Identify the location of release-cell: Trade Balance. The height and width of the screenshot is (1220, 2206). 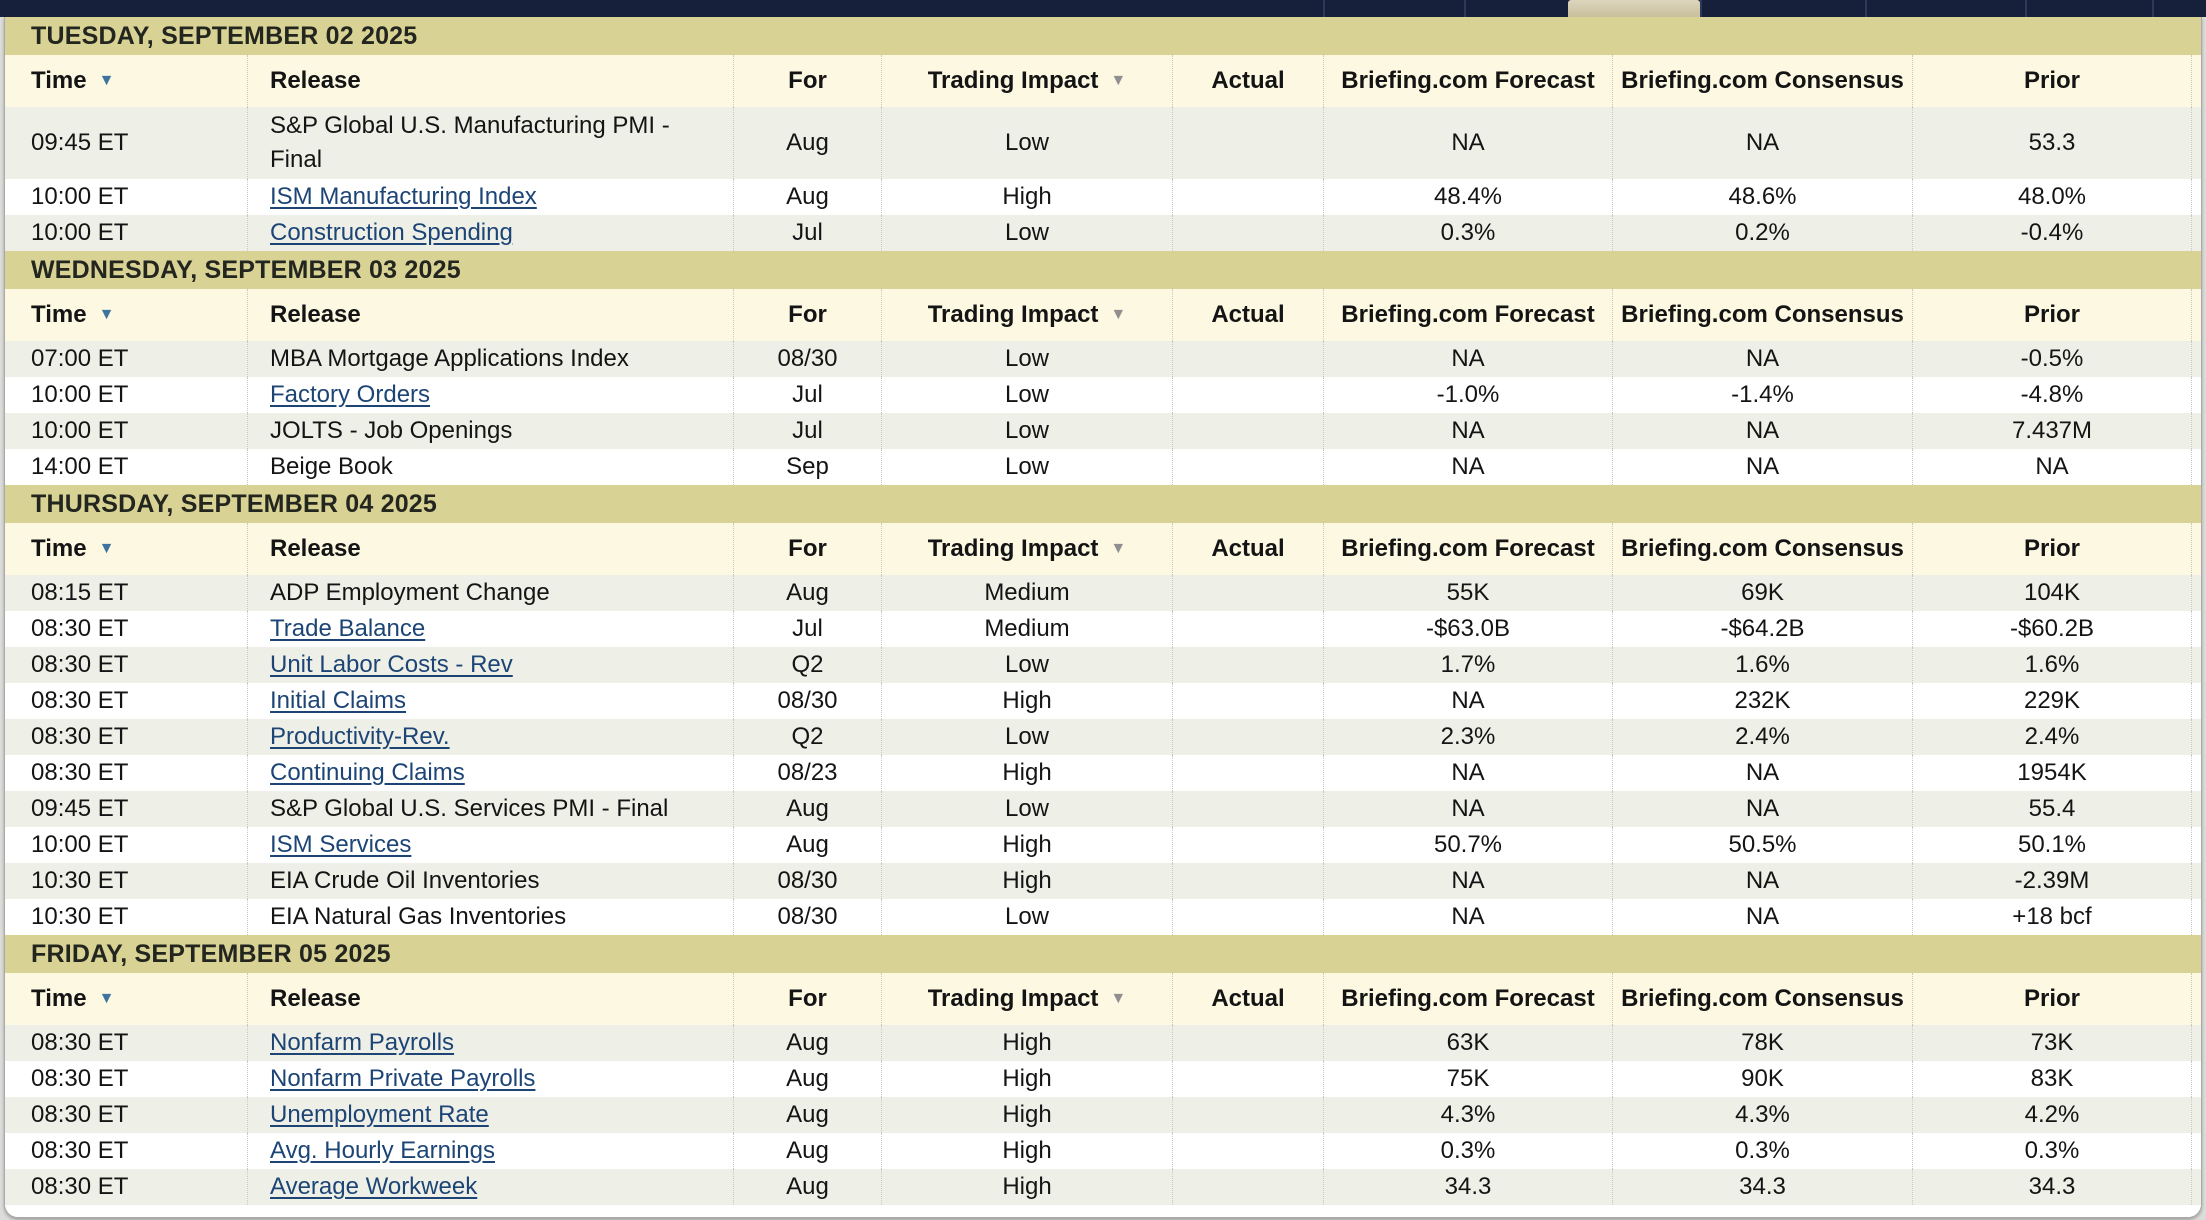
(490, 629).